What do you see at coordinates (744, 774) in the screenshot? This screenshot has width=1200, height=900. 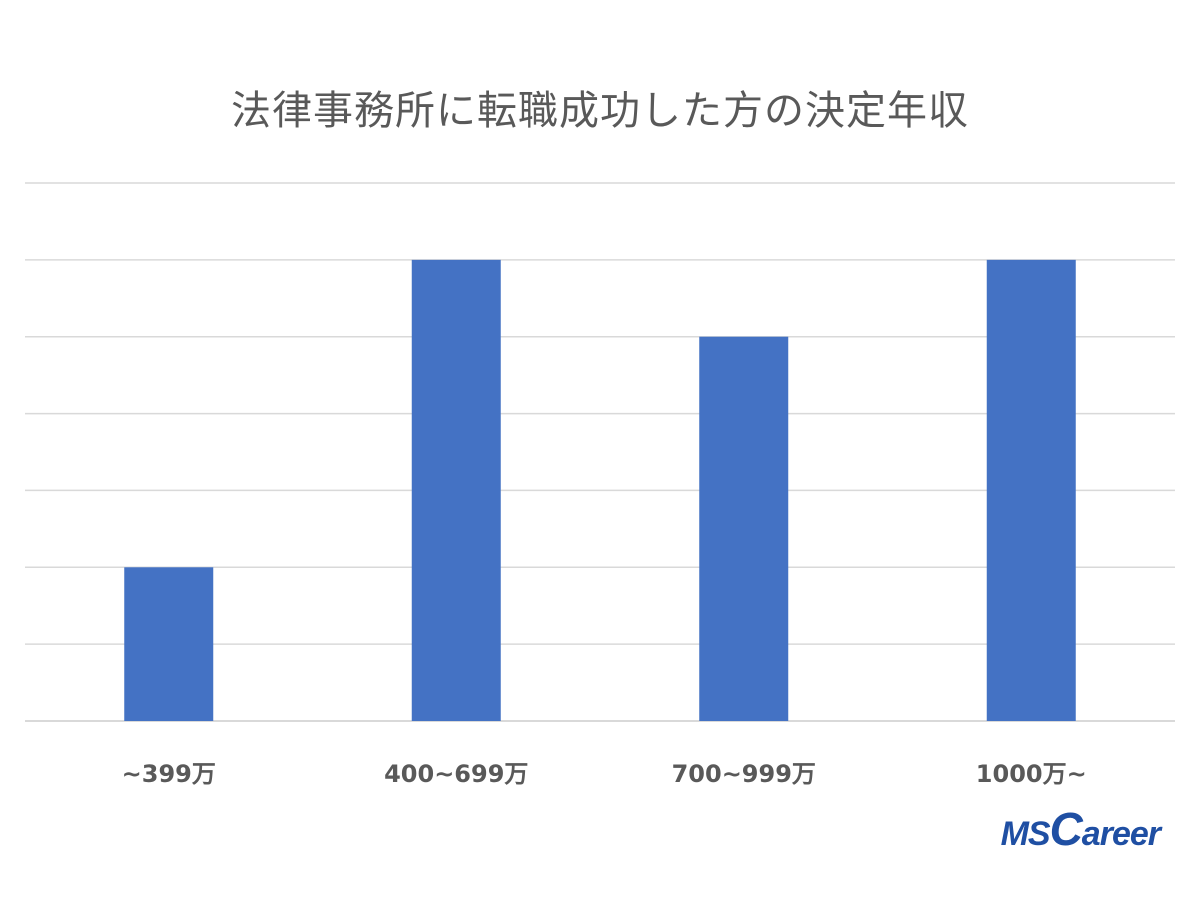 I see `x-tick-label: 700~999万` at bounding box center [744, 774].